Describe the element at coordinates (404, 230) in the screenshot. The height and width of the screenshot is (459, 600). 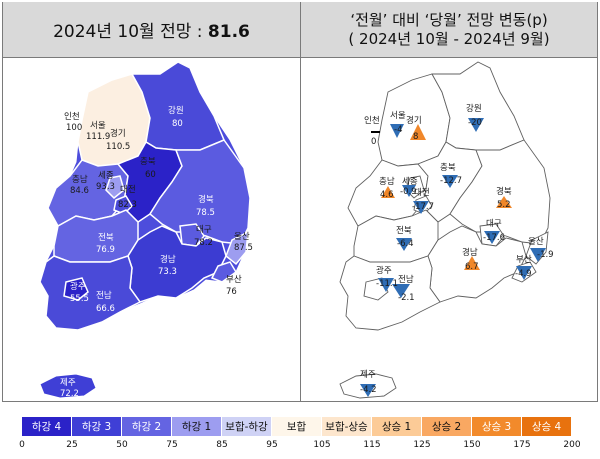
I see `right-label-jeonbuk-name: 전북` at that location.